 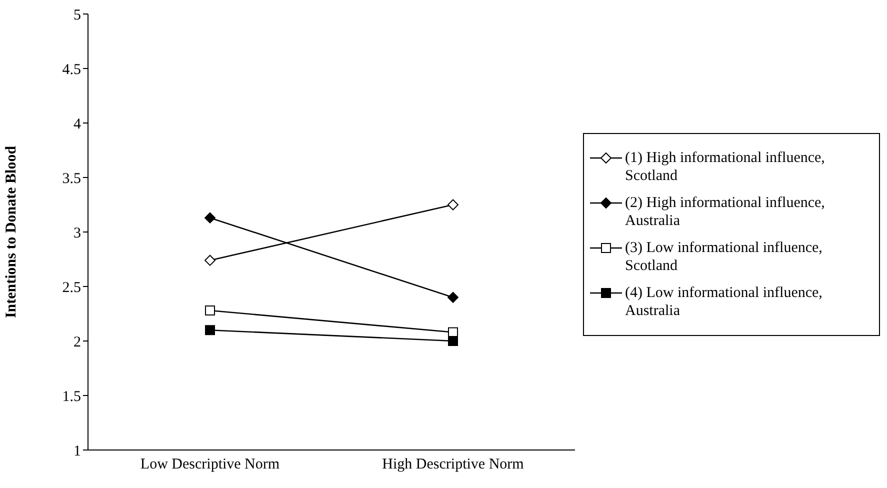 I want to click on legend-label: (4) Low informational influence, Australia, so click(x=724, y=302).